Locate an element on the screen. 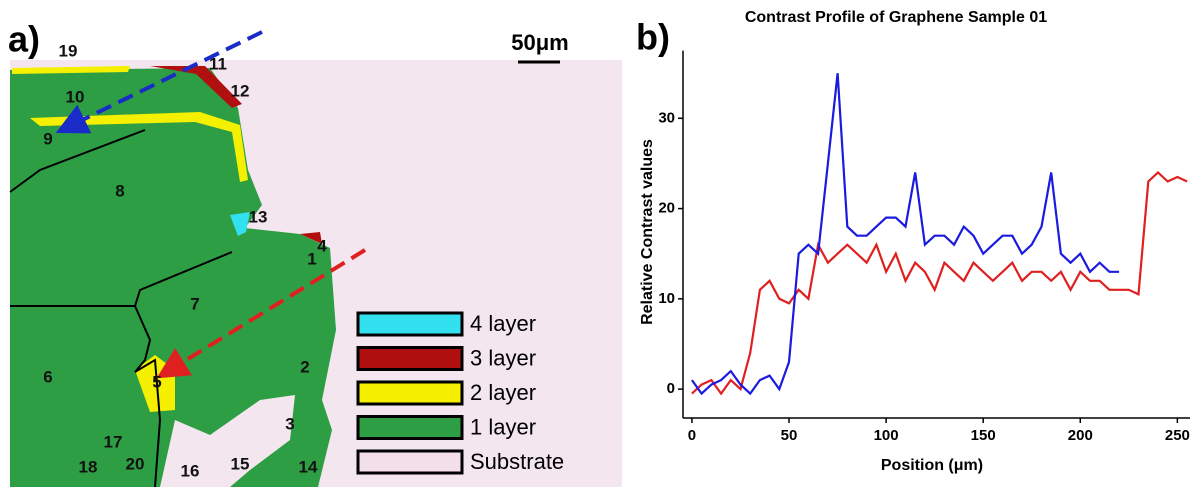 This screenshot has width=1199, height=492. region-label: 12 is located at coordinates (240, 90).